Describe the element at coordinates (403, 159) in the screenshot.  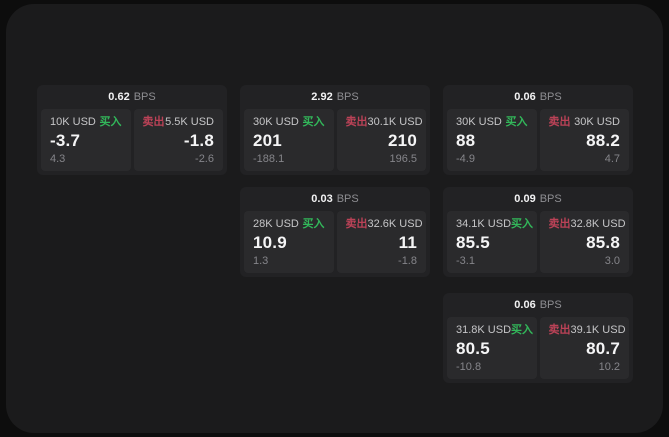
I see `sell-change: 196.5` at that location.